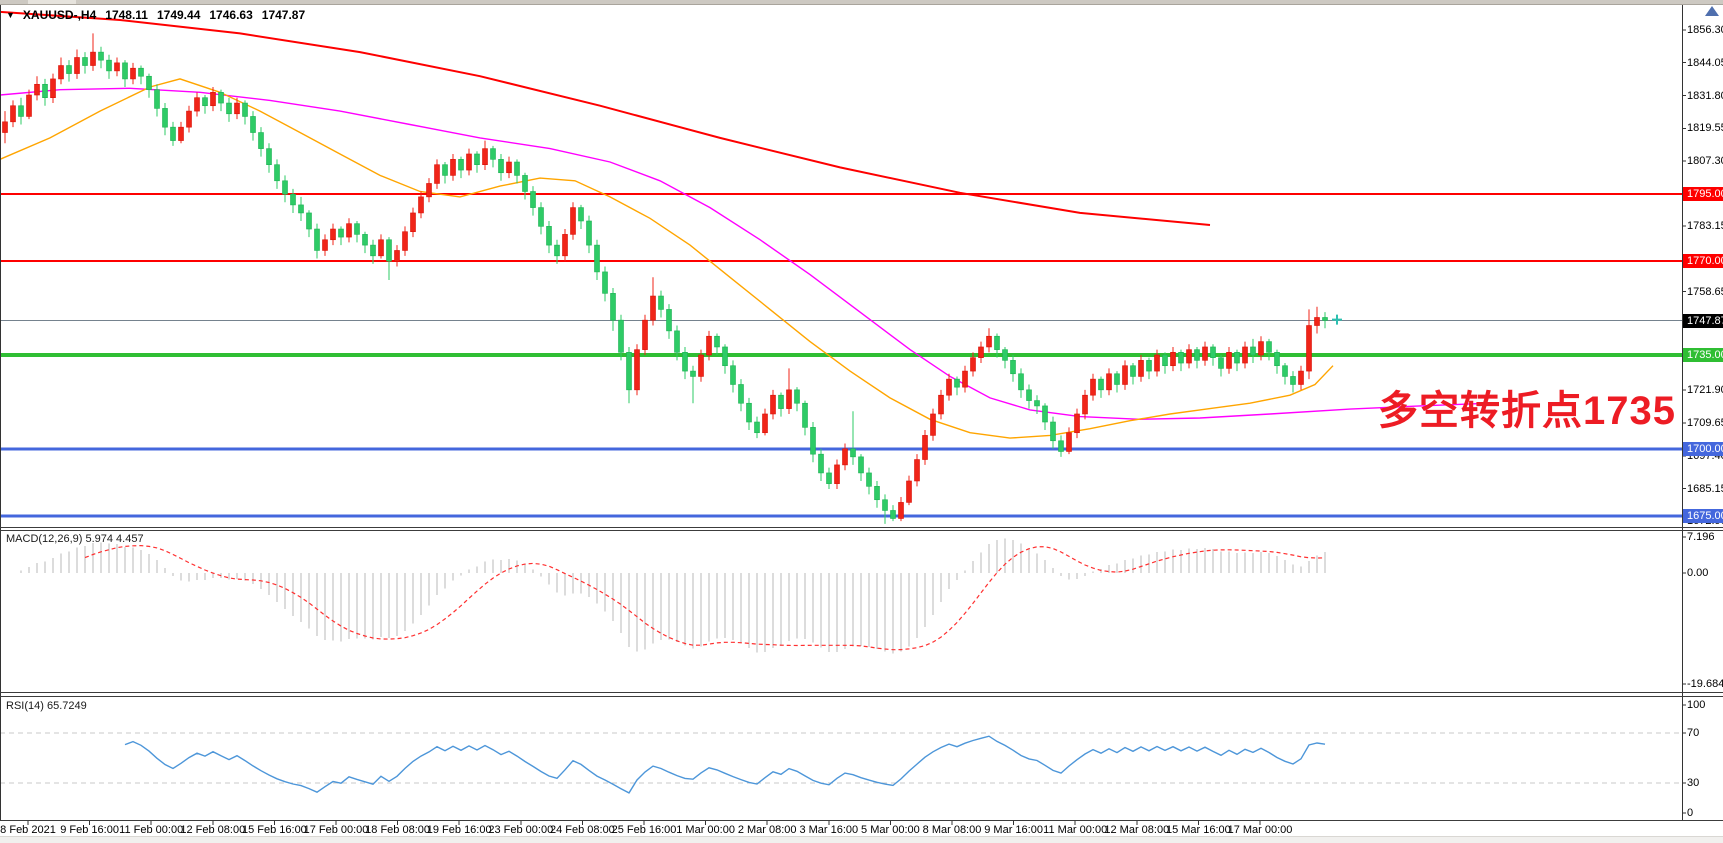 This screenshot has width=1723, height=843. I want to click on price-axis-label: 1721.90, so click(1705, 390).